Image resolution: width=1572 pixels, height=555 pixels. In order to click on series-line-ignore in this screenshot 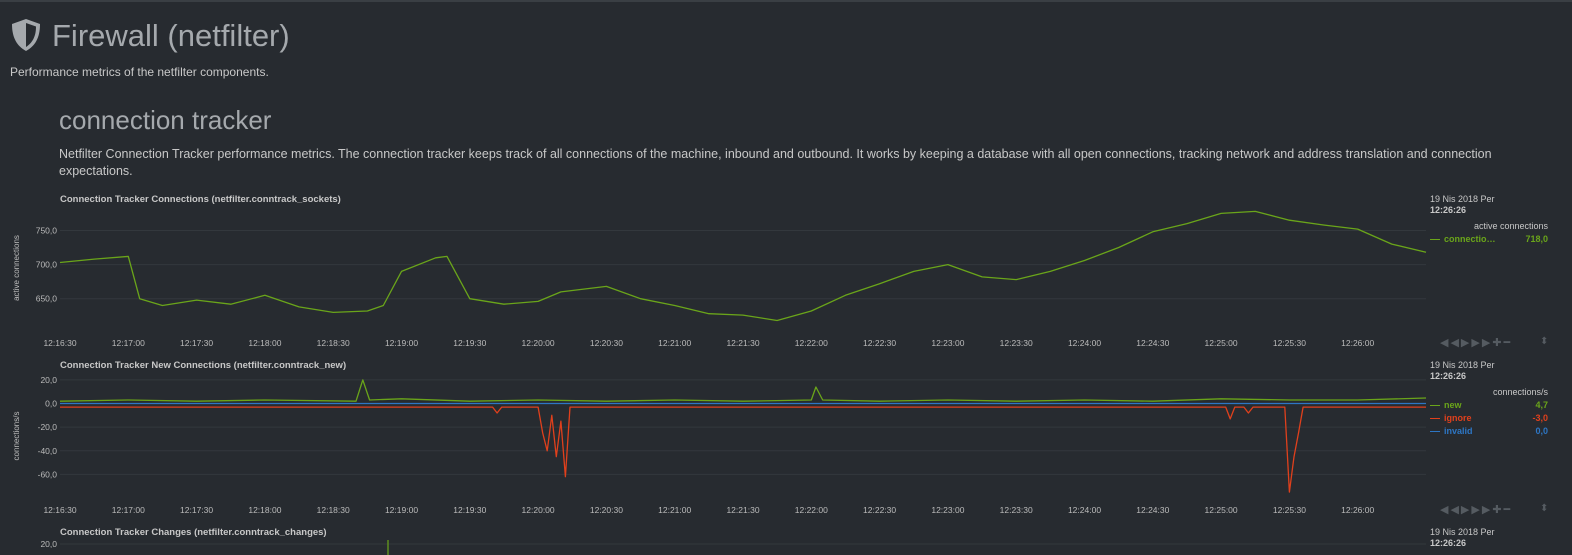, I will do `click(743, 449)`.